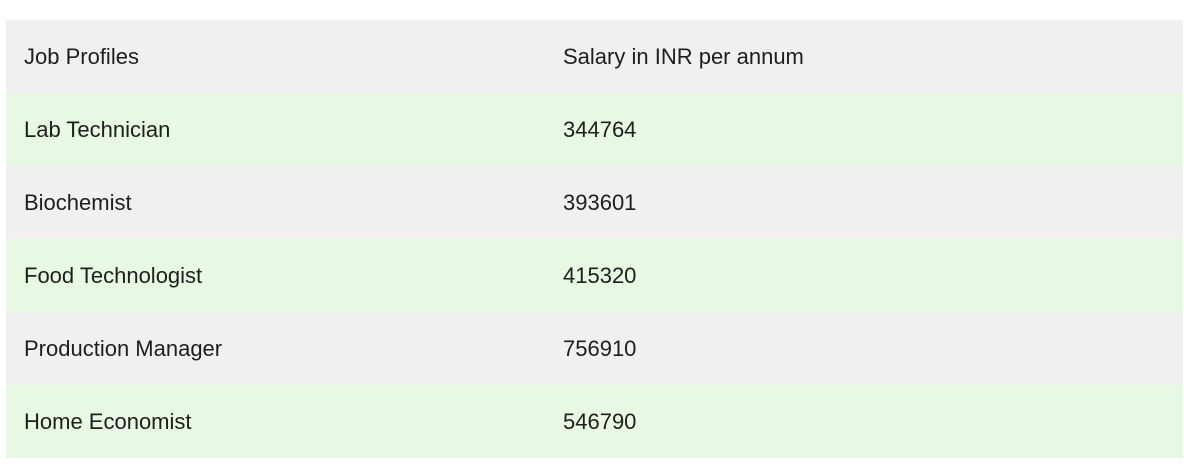  I want to click on job-profile-cell: Home Economist, so click(108, 421).